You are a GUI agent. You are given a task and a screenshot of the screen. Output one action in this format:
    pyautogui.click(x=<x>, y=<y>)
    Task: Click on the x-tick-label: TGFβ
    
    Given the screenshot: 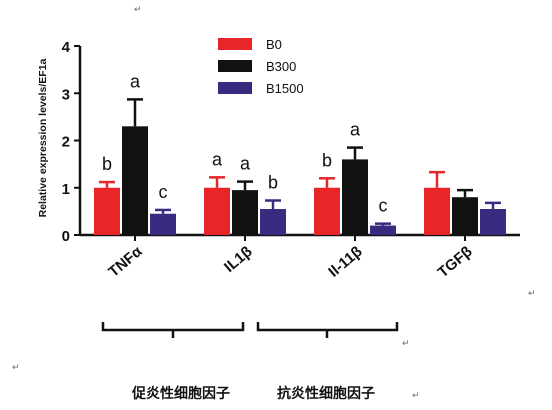 What is the action you would take?
    pyautogui.click(x=455, y=262)
    